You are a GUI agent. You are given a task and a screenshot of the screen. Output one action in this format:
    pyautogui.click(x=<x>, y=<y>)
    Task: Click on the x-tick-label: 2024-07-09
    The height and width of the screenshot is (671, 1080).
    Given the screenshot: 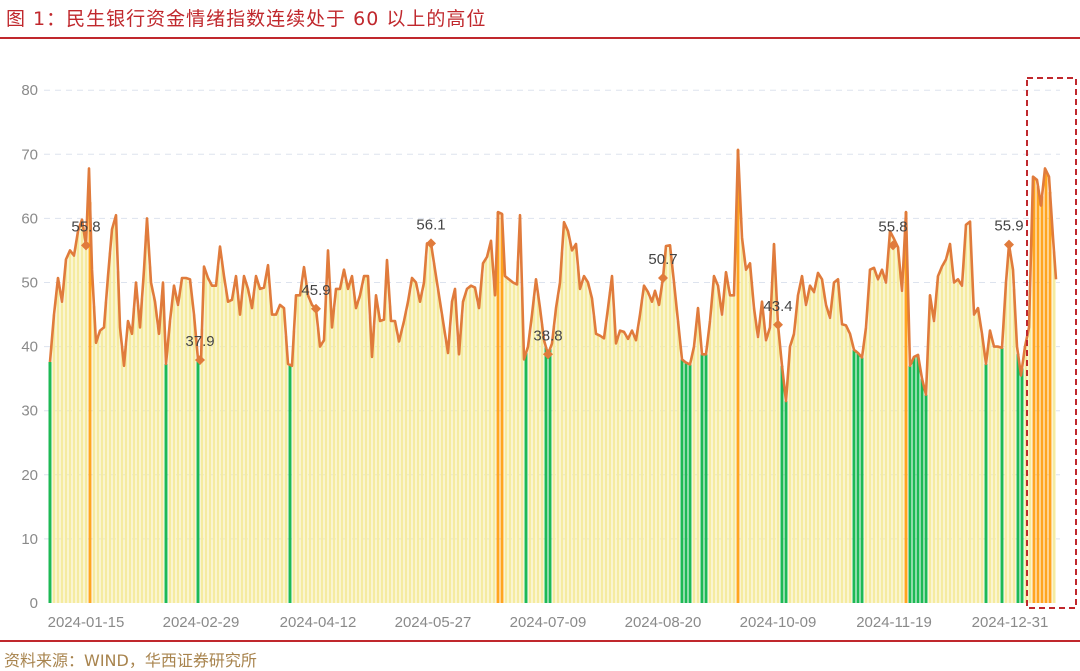 What is the action you would take?
    pyautogui.click(x=548, y=622)
    